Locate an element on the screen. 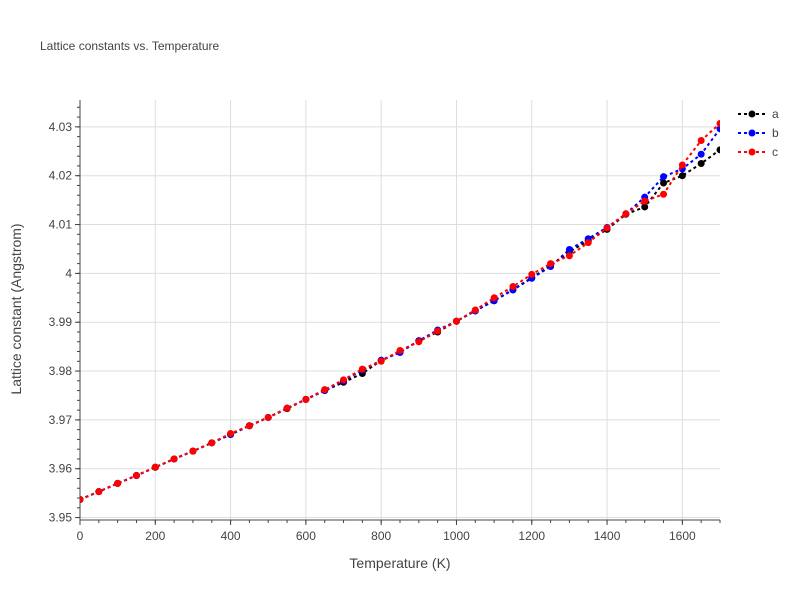 The image size is (800, 600). x-tick-label: 1400 is located at coordinates (607, 536).